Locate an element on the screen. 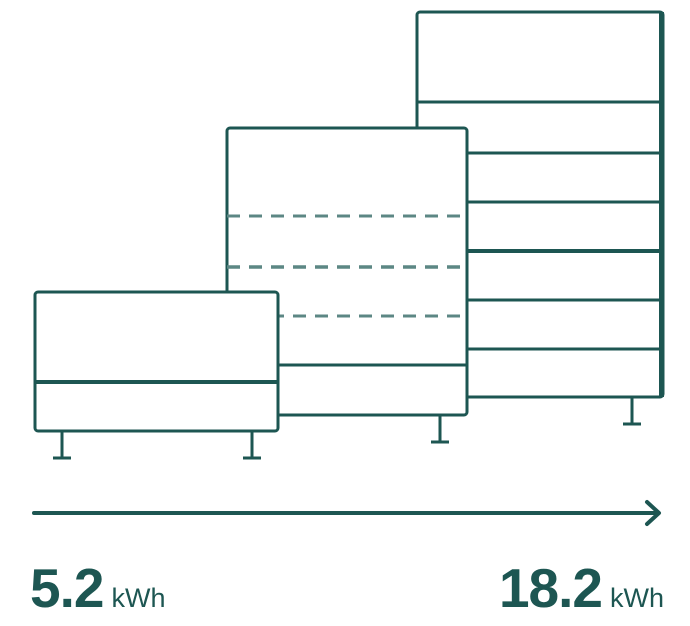 The width and height of the screenshot is (690, 626). capacity-max-label: 18.2 kWh is located at coordinates (581, 591).